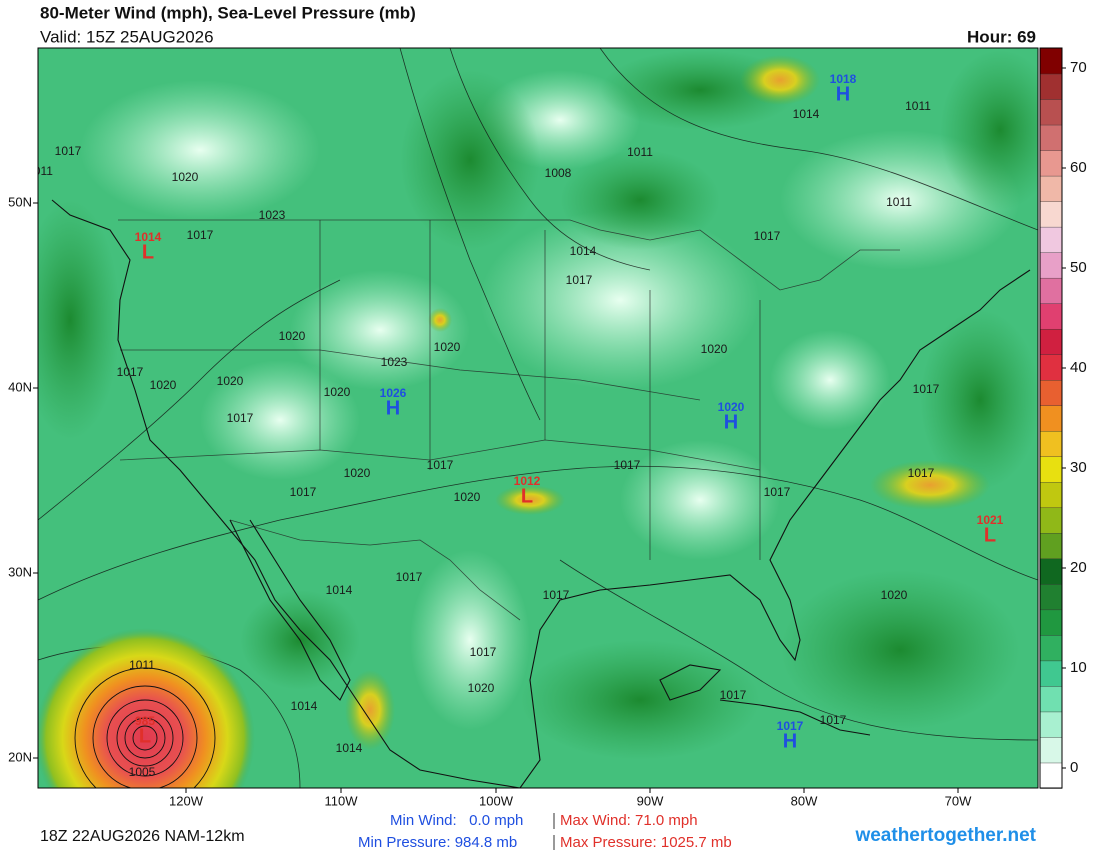  What do you see at coordinates (437, 842) in the screenshot?
I see `min-pressure: Min Pressure: 984.8 mb` at bounding box center [437, 842].